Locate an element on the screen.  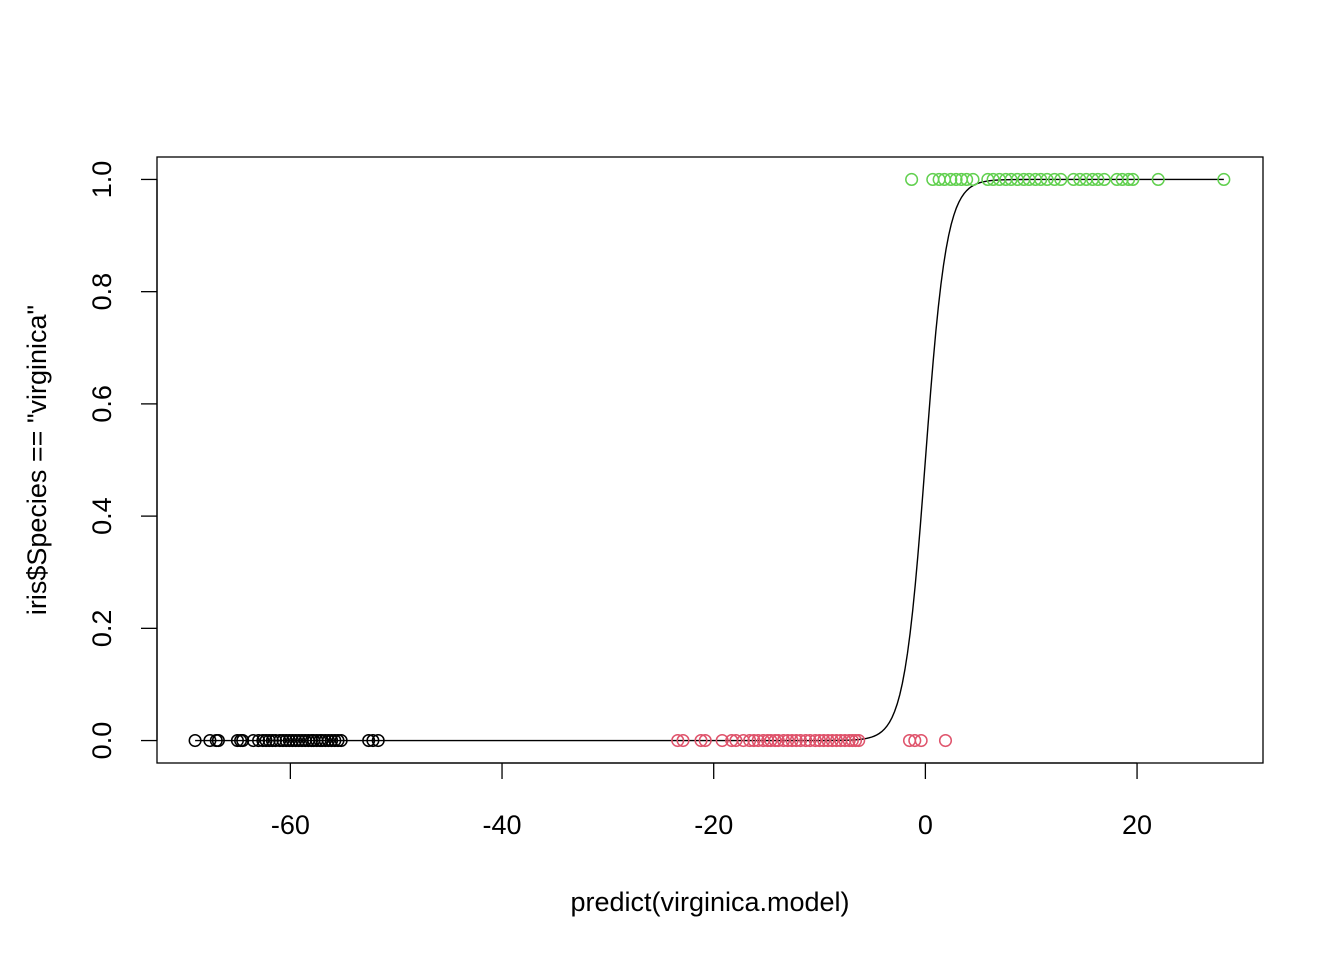
x-axis: -60 -40 -20 0 20 is located at coordinates (711, 801).